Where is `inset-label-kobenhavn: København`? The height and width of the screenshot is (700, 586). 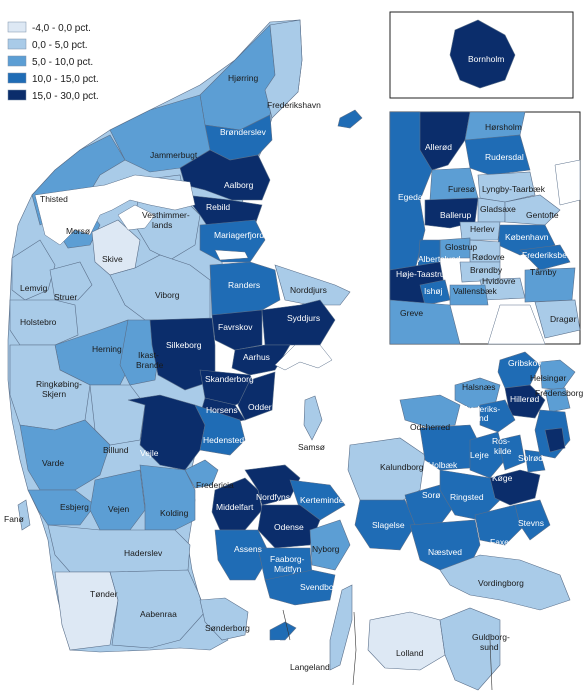 inset-label-kobenhavn: København is located at coordinates (527, 237).